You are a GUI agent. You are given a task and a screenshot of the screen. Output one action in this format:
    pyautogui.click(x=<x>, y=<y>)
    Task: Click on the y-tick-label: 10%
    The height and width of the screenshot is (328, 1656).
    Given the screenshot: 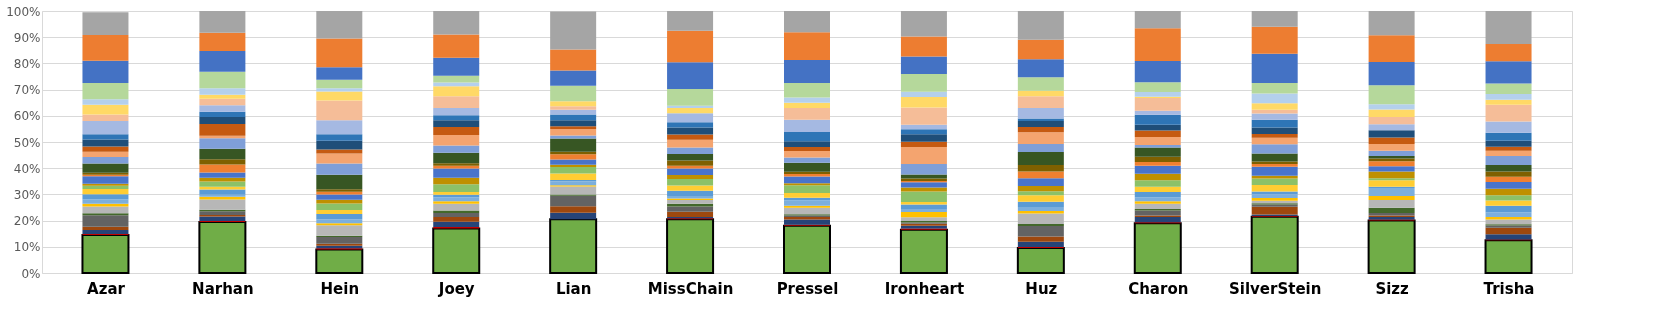 What is the action you would take?
    pyautogui.click(x=27, y=247)
    